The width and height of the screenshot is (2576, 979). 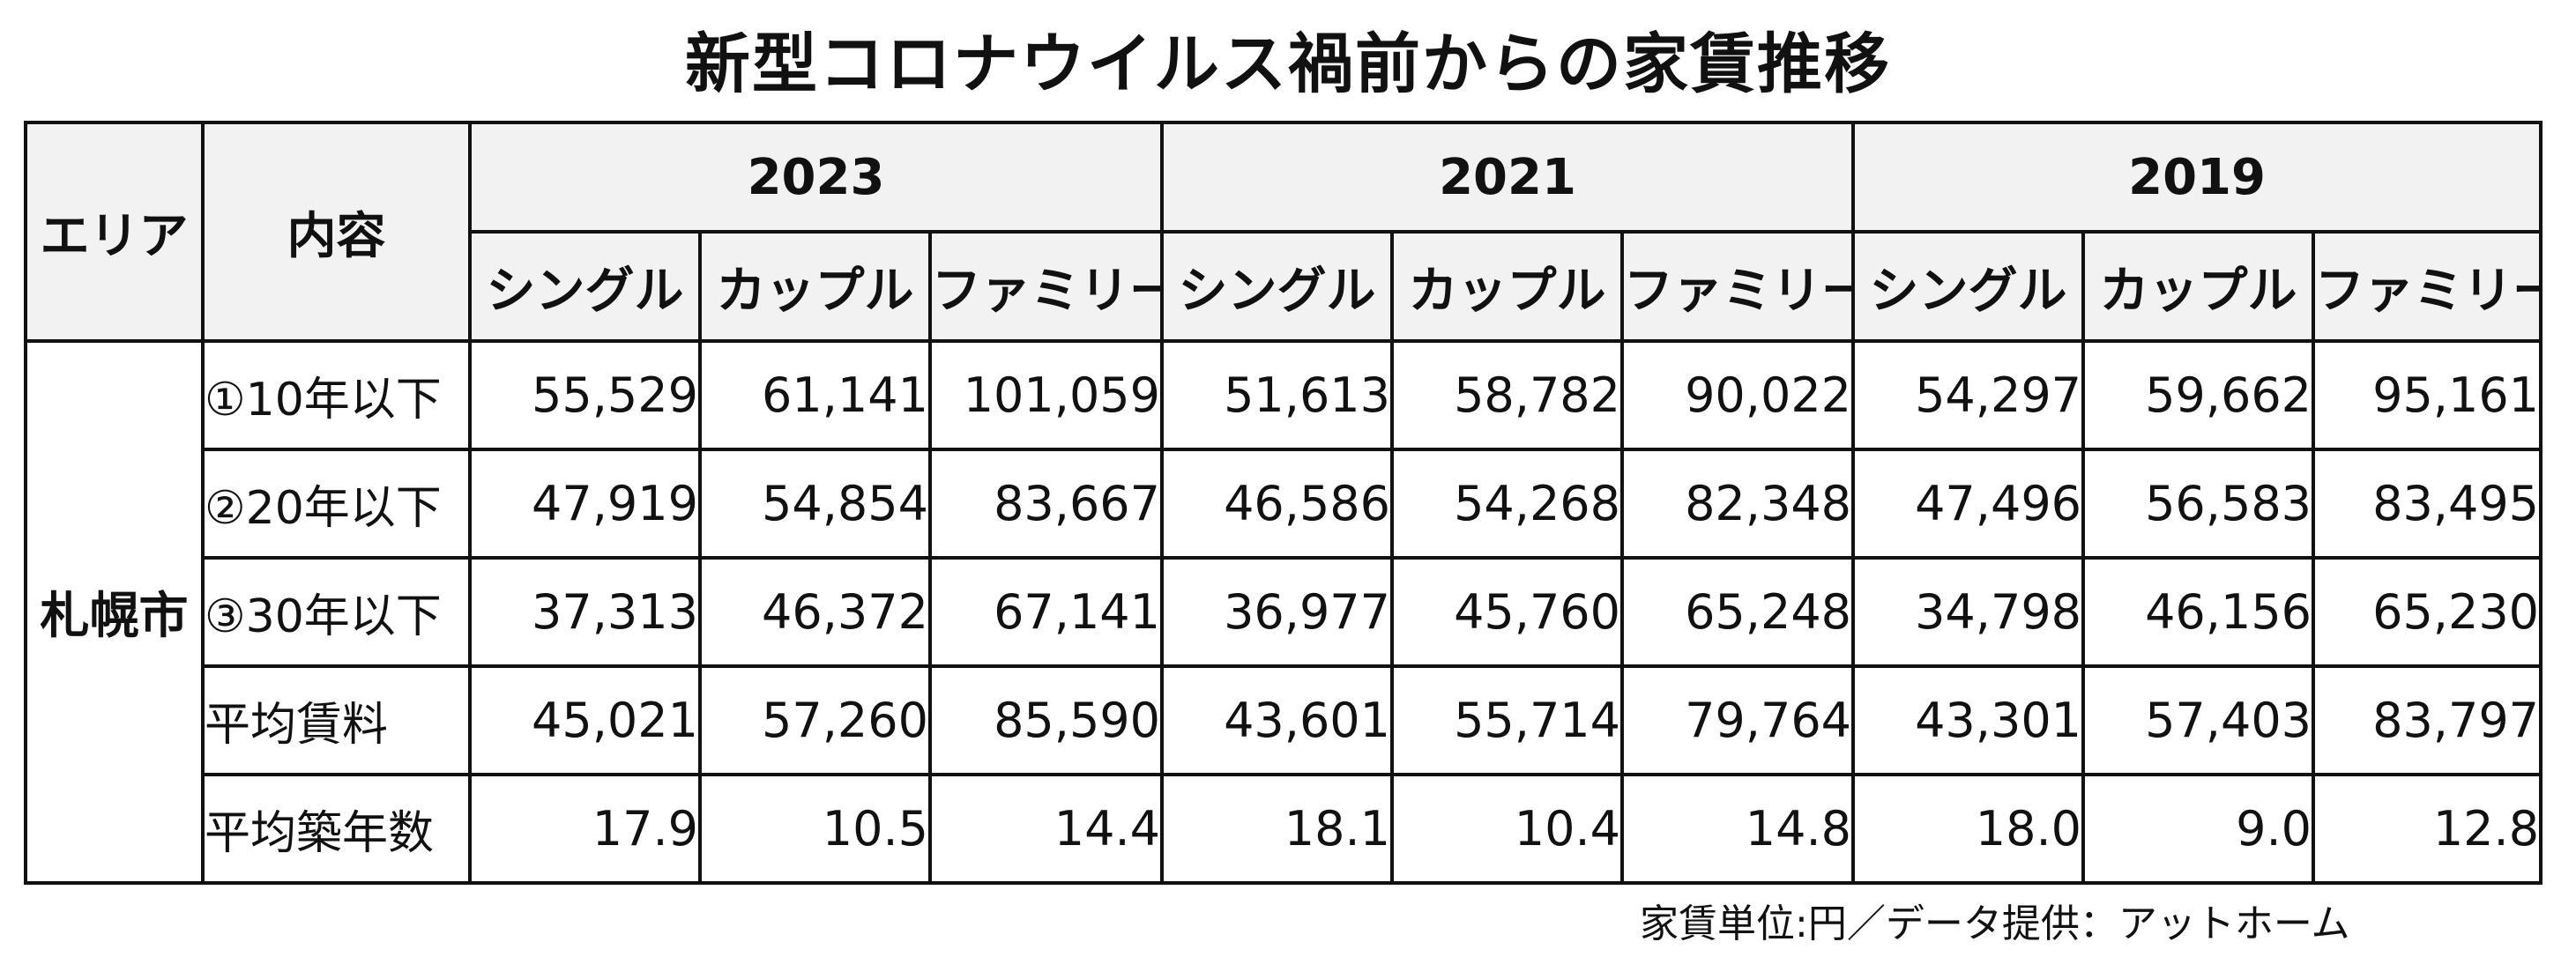 I want to click on value-cell: 59,662, so click(x=2198, y=395).